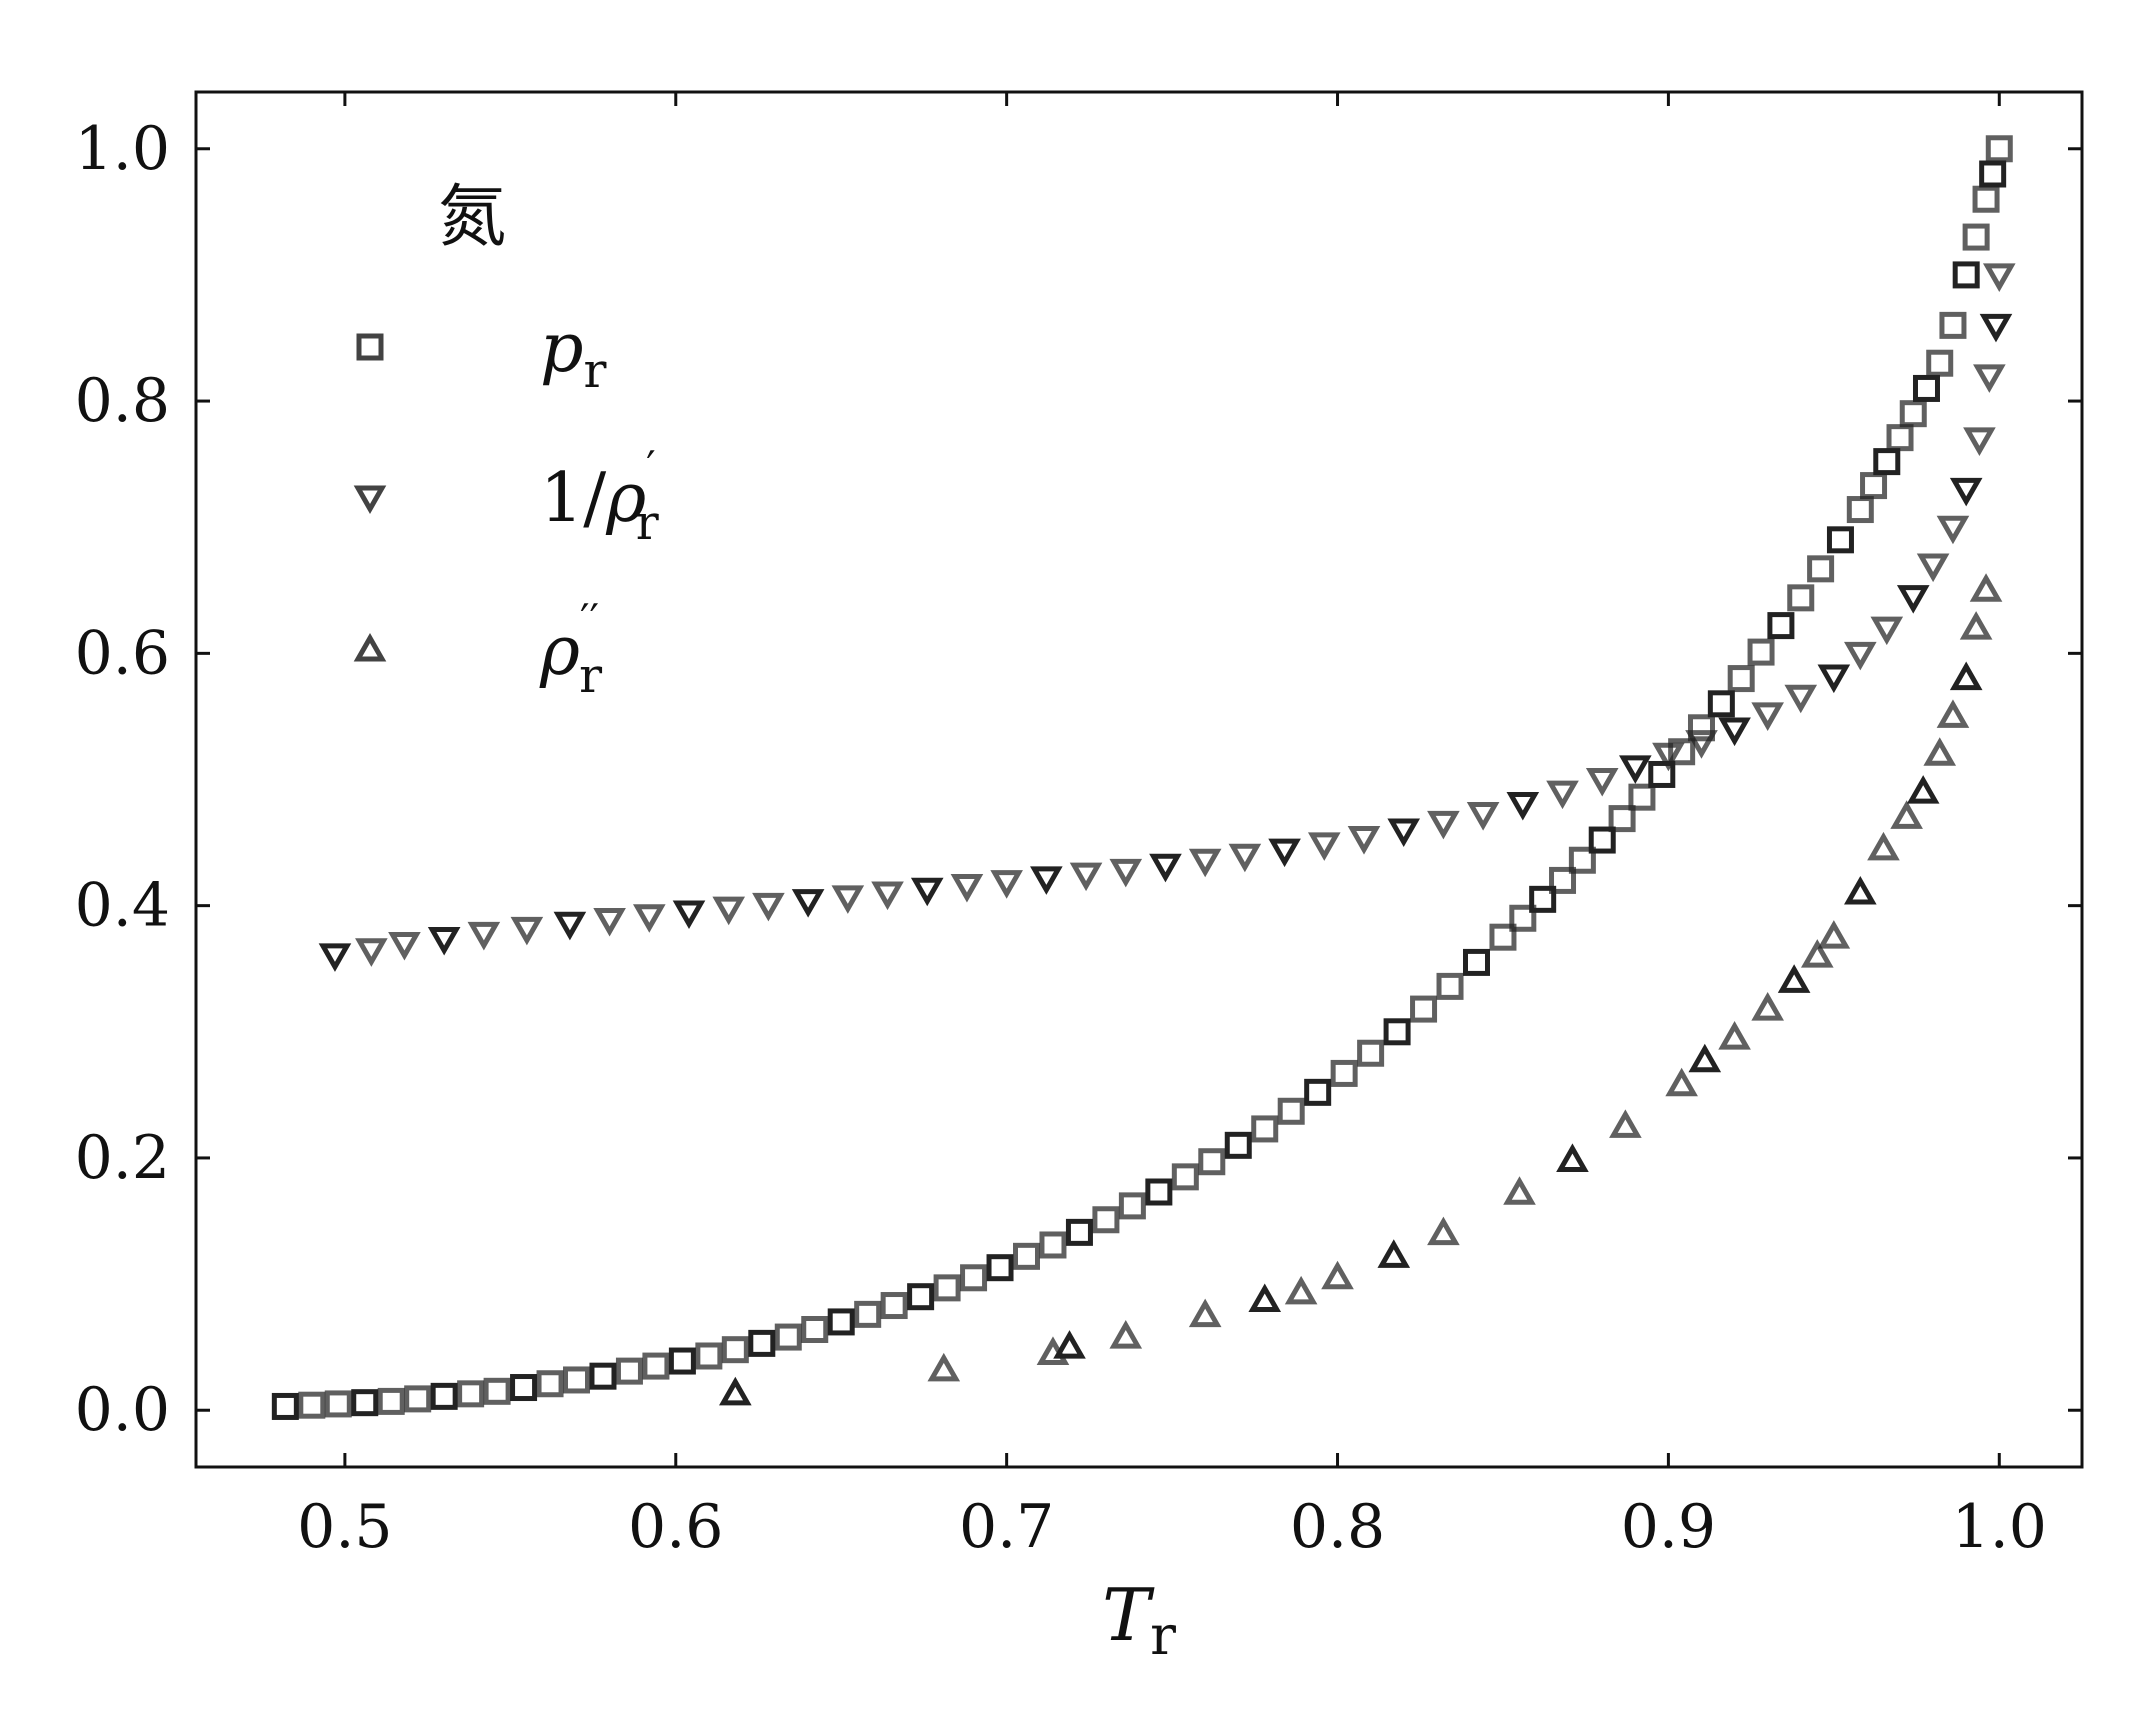 This screenshot has height=1729, width=2142. What do you see at coordinates (1337, 1527) in the screenshot?
I see `x-tick-label: 0.8` at bounding box center [1337, 1527].